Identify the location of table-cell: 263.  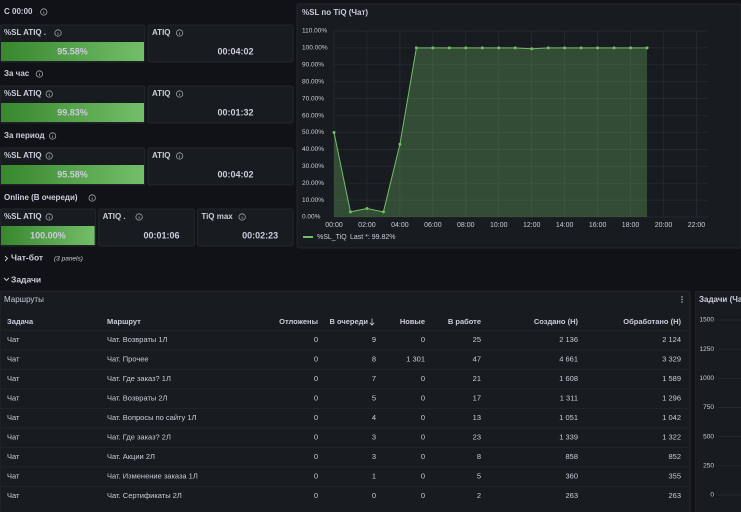
(571, 495).